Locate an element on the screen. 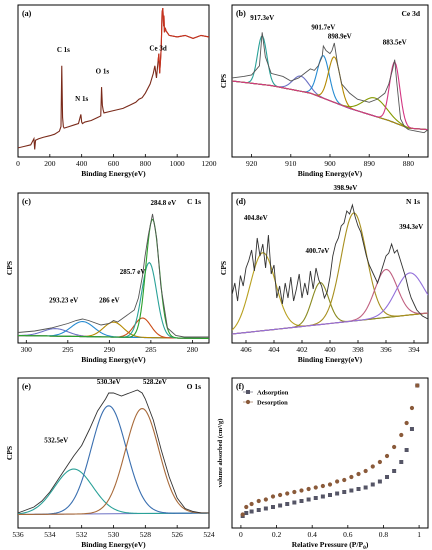  x-tick-label: 800 is located at coordinates (146, 163).